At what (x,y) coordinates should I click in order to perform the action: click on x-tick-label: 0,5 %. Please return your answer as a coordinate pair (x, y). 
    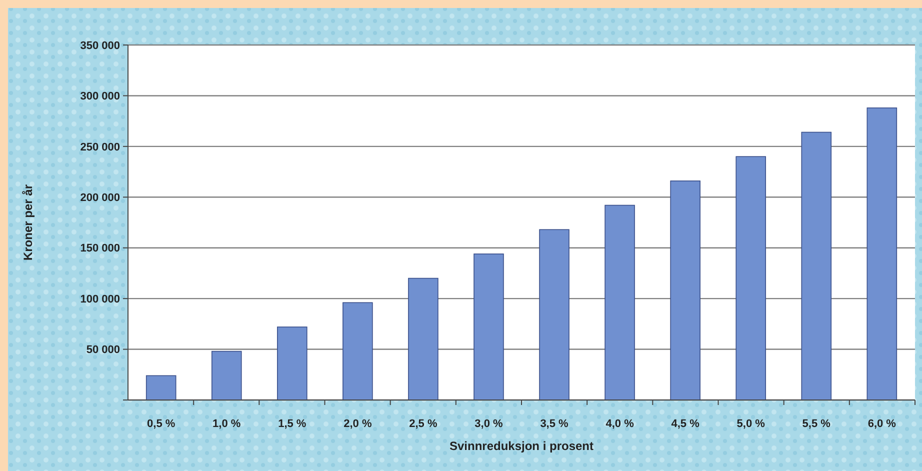
    Looking at the image, I should click on (161, 424).